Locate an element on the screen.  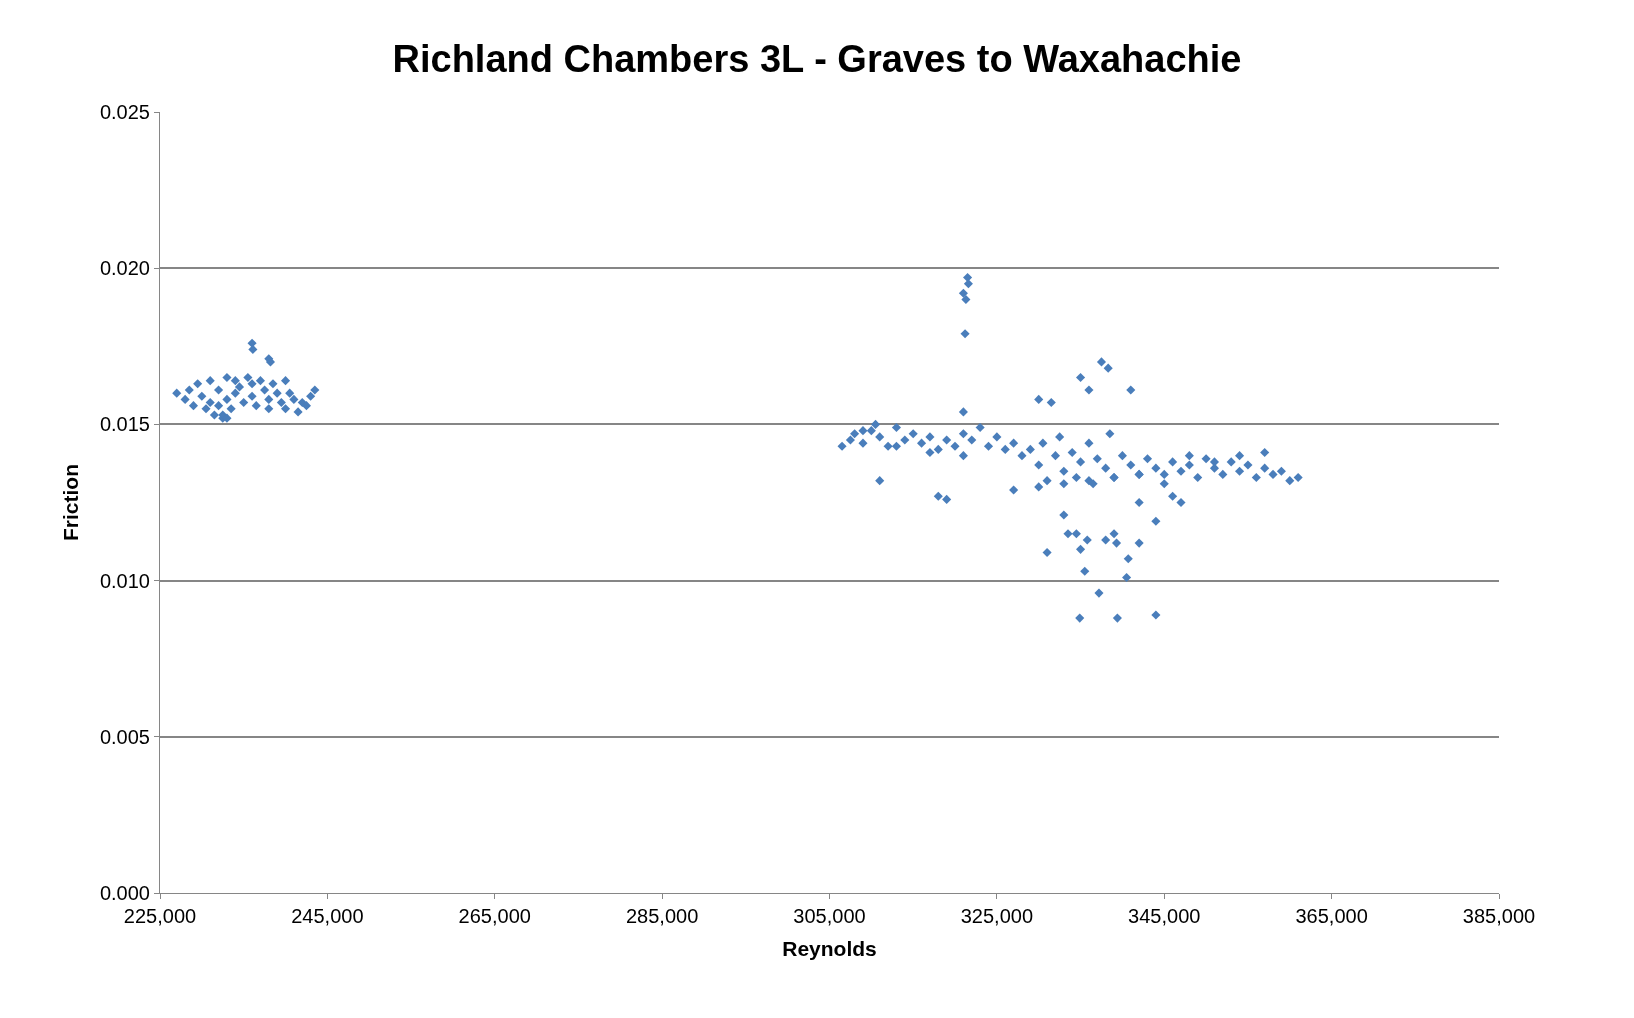
x-tick-label: 345,000 is located at coordinates (1164, 916).